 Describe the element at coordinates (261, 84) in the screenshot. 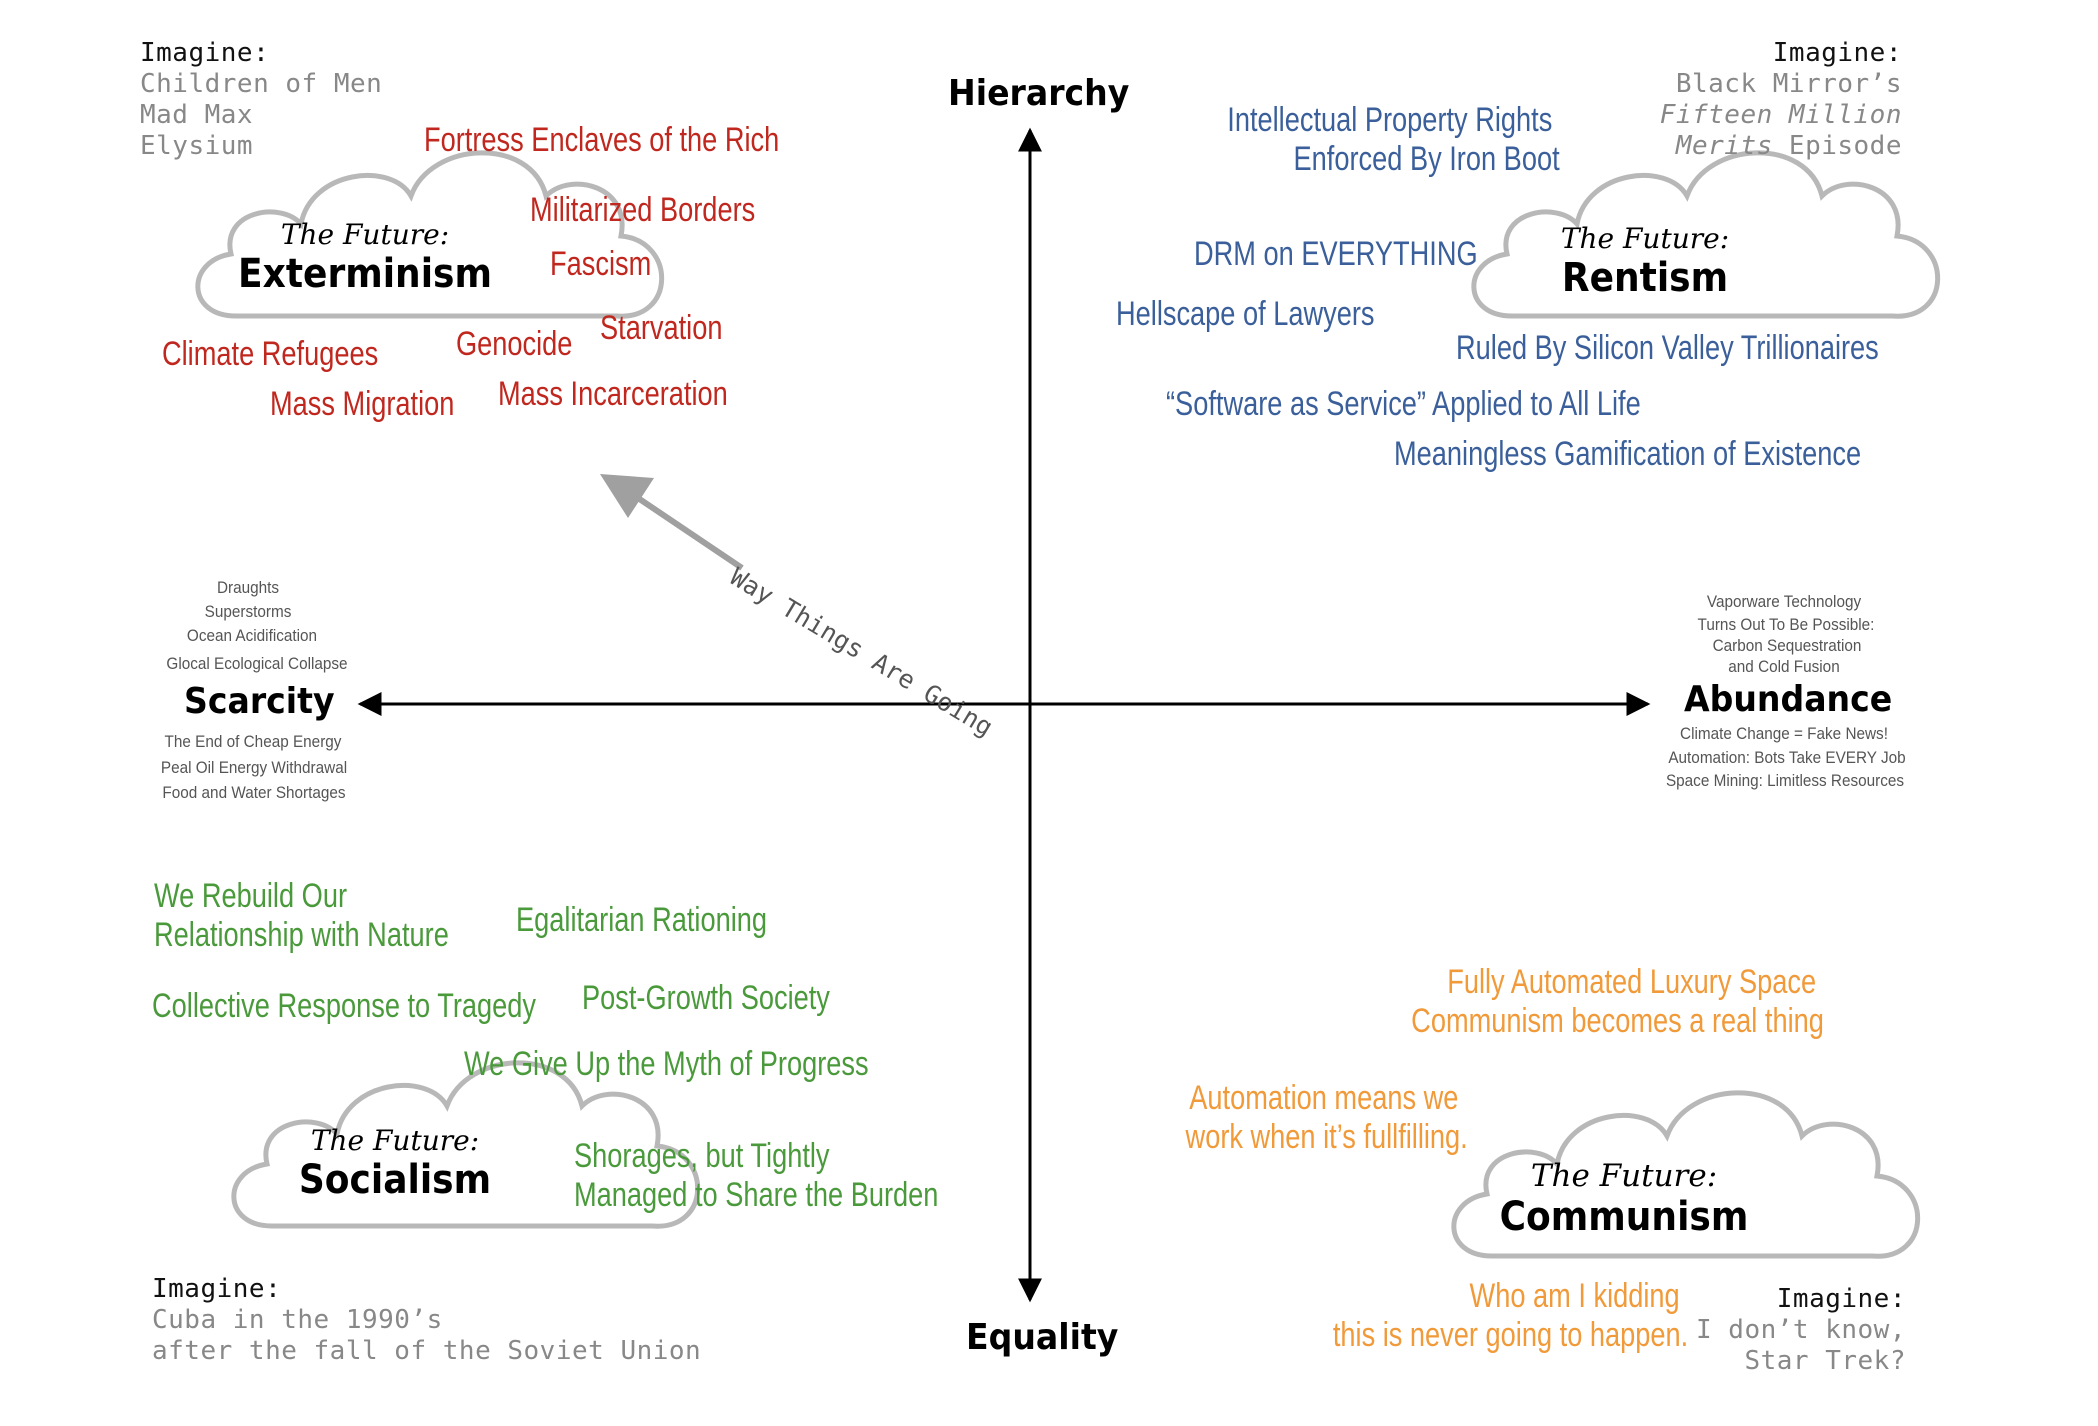

I see `imagine-item: Children of Men` at that location.